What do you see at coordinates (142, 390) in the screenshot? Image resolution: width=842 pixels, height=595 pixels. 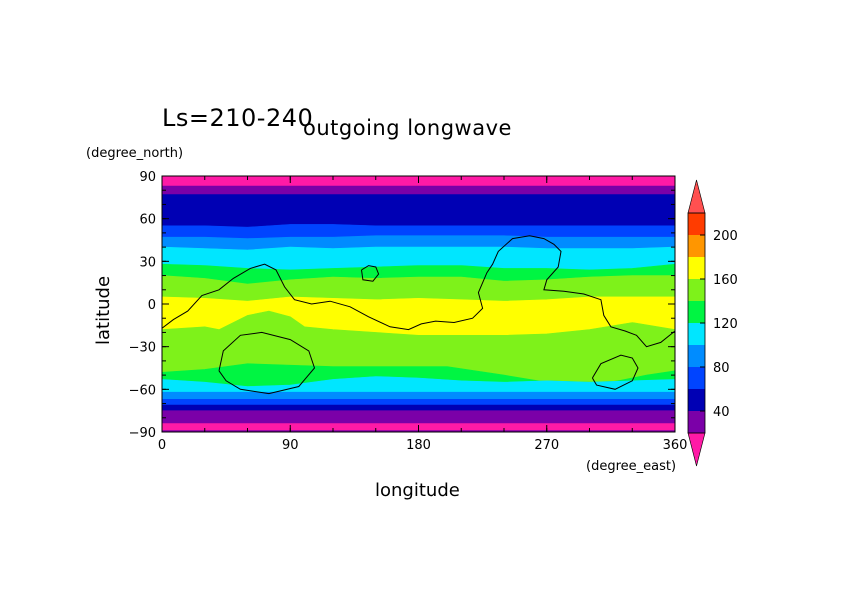 I see `y-tick-label: −60` at bounding box center [142, 390].